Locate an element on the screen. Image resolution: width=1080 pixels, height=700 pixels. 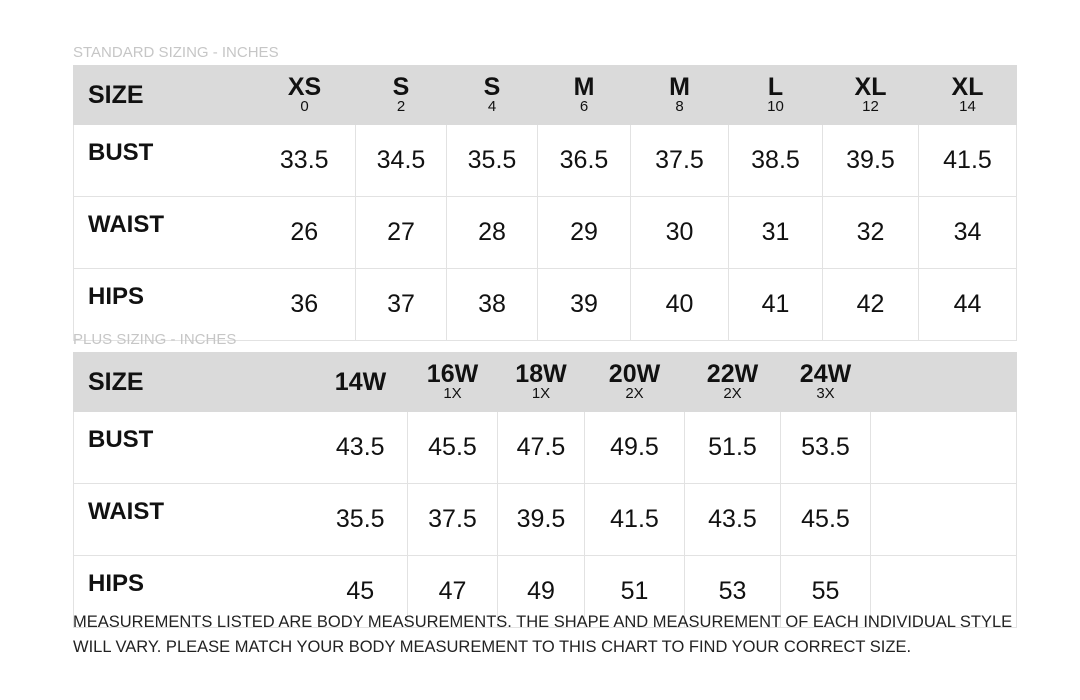
size-column-header: XL 12 is located at coordinates (870, 95).